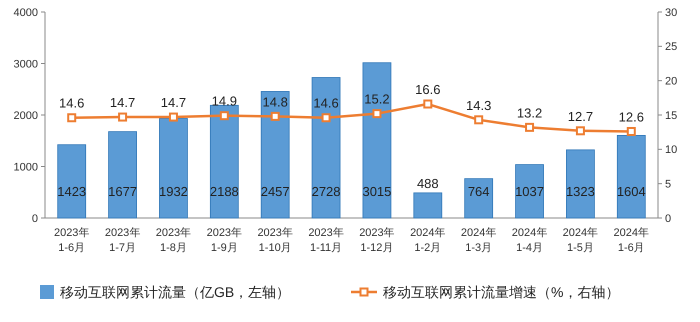 The height and width of the screenshot is (322, 700). Describe the element at coordinates (581, 116) in the screenshot. I see `data-label: 12.7` at that location.